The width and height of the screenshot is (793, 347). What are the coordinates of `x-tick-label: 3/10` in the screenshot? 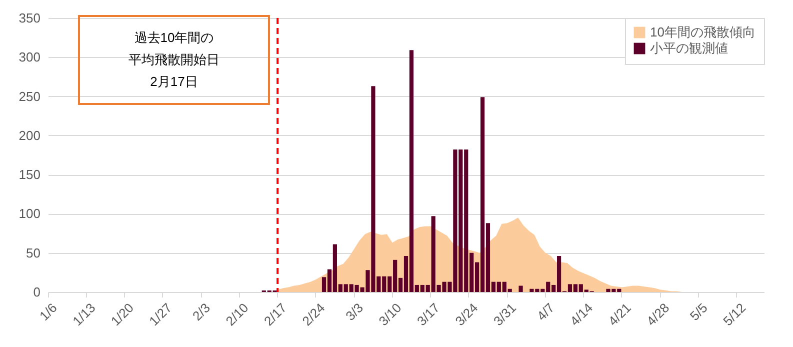 It's located at (390, 314).